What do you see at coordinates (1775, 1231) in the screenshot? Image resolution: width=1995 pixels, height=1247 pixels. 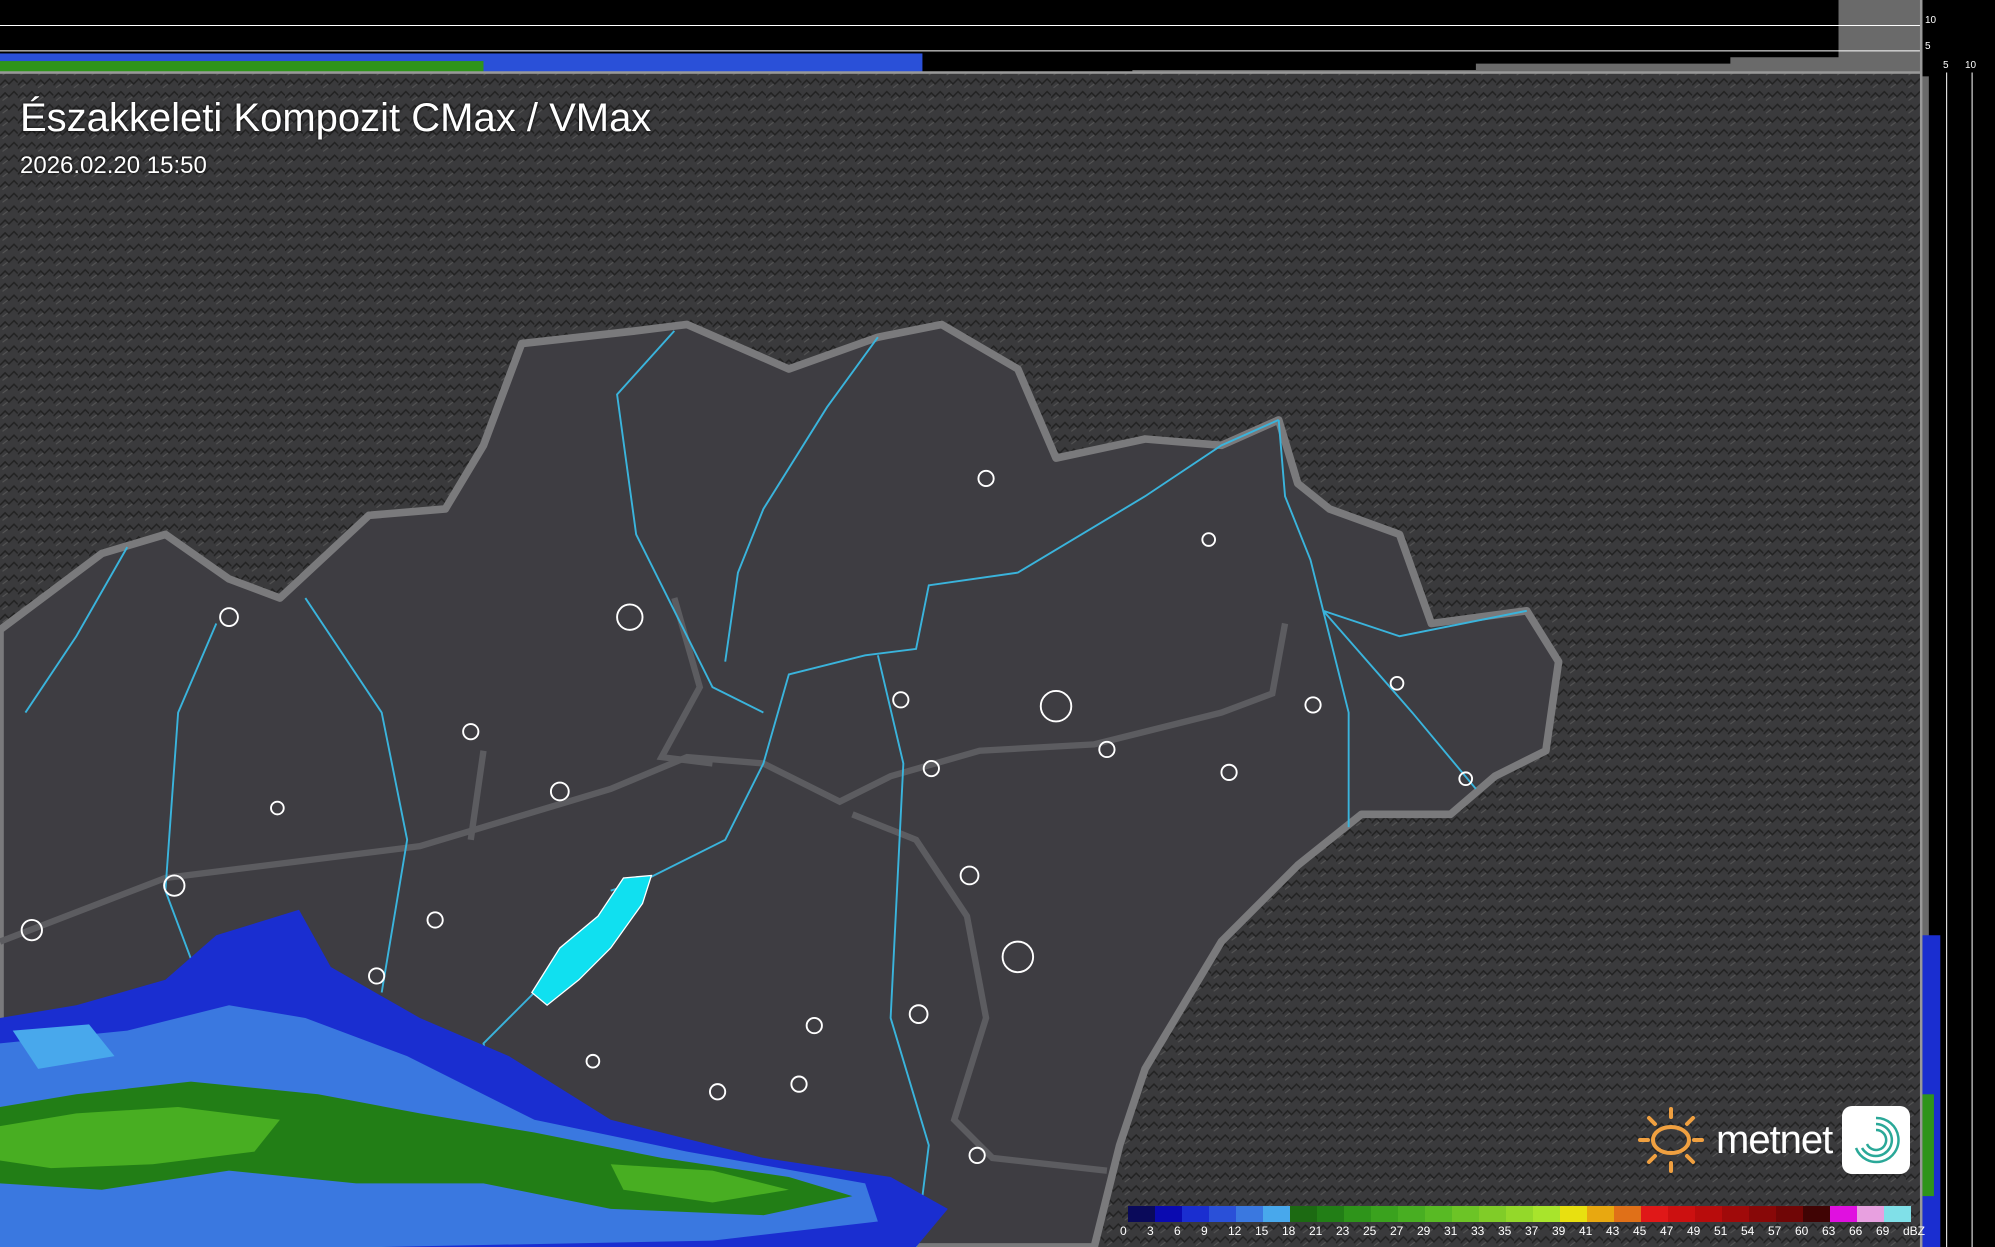 I see `legend-label: 57` at bounding box center [1775, 1231].